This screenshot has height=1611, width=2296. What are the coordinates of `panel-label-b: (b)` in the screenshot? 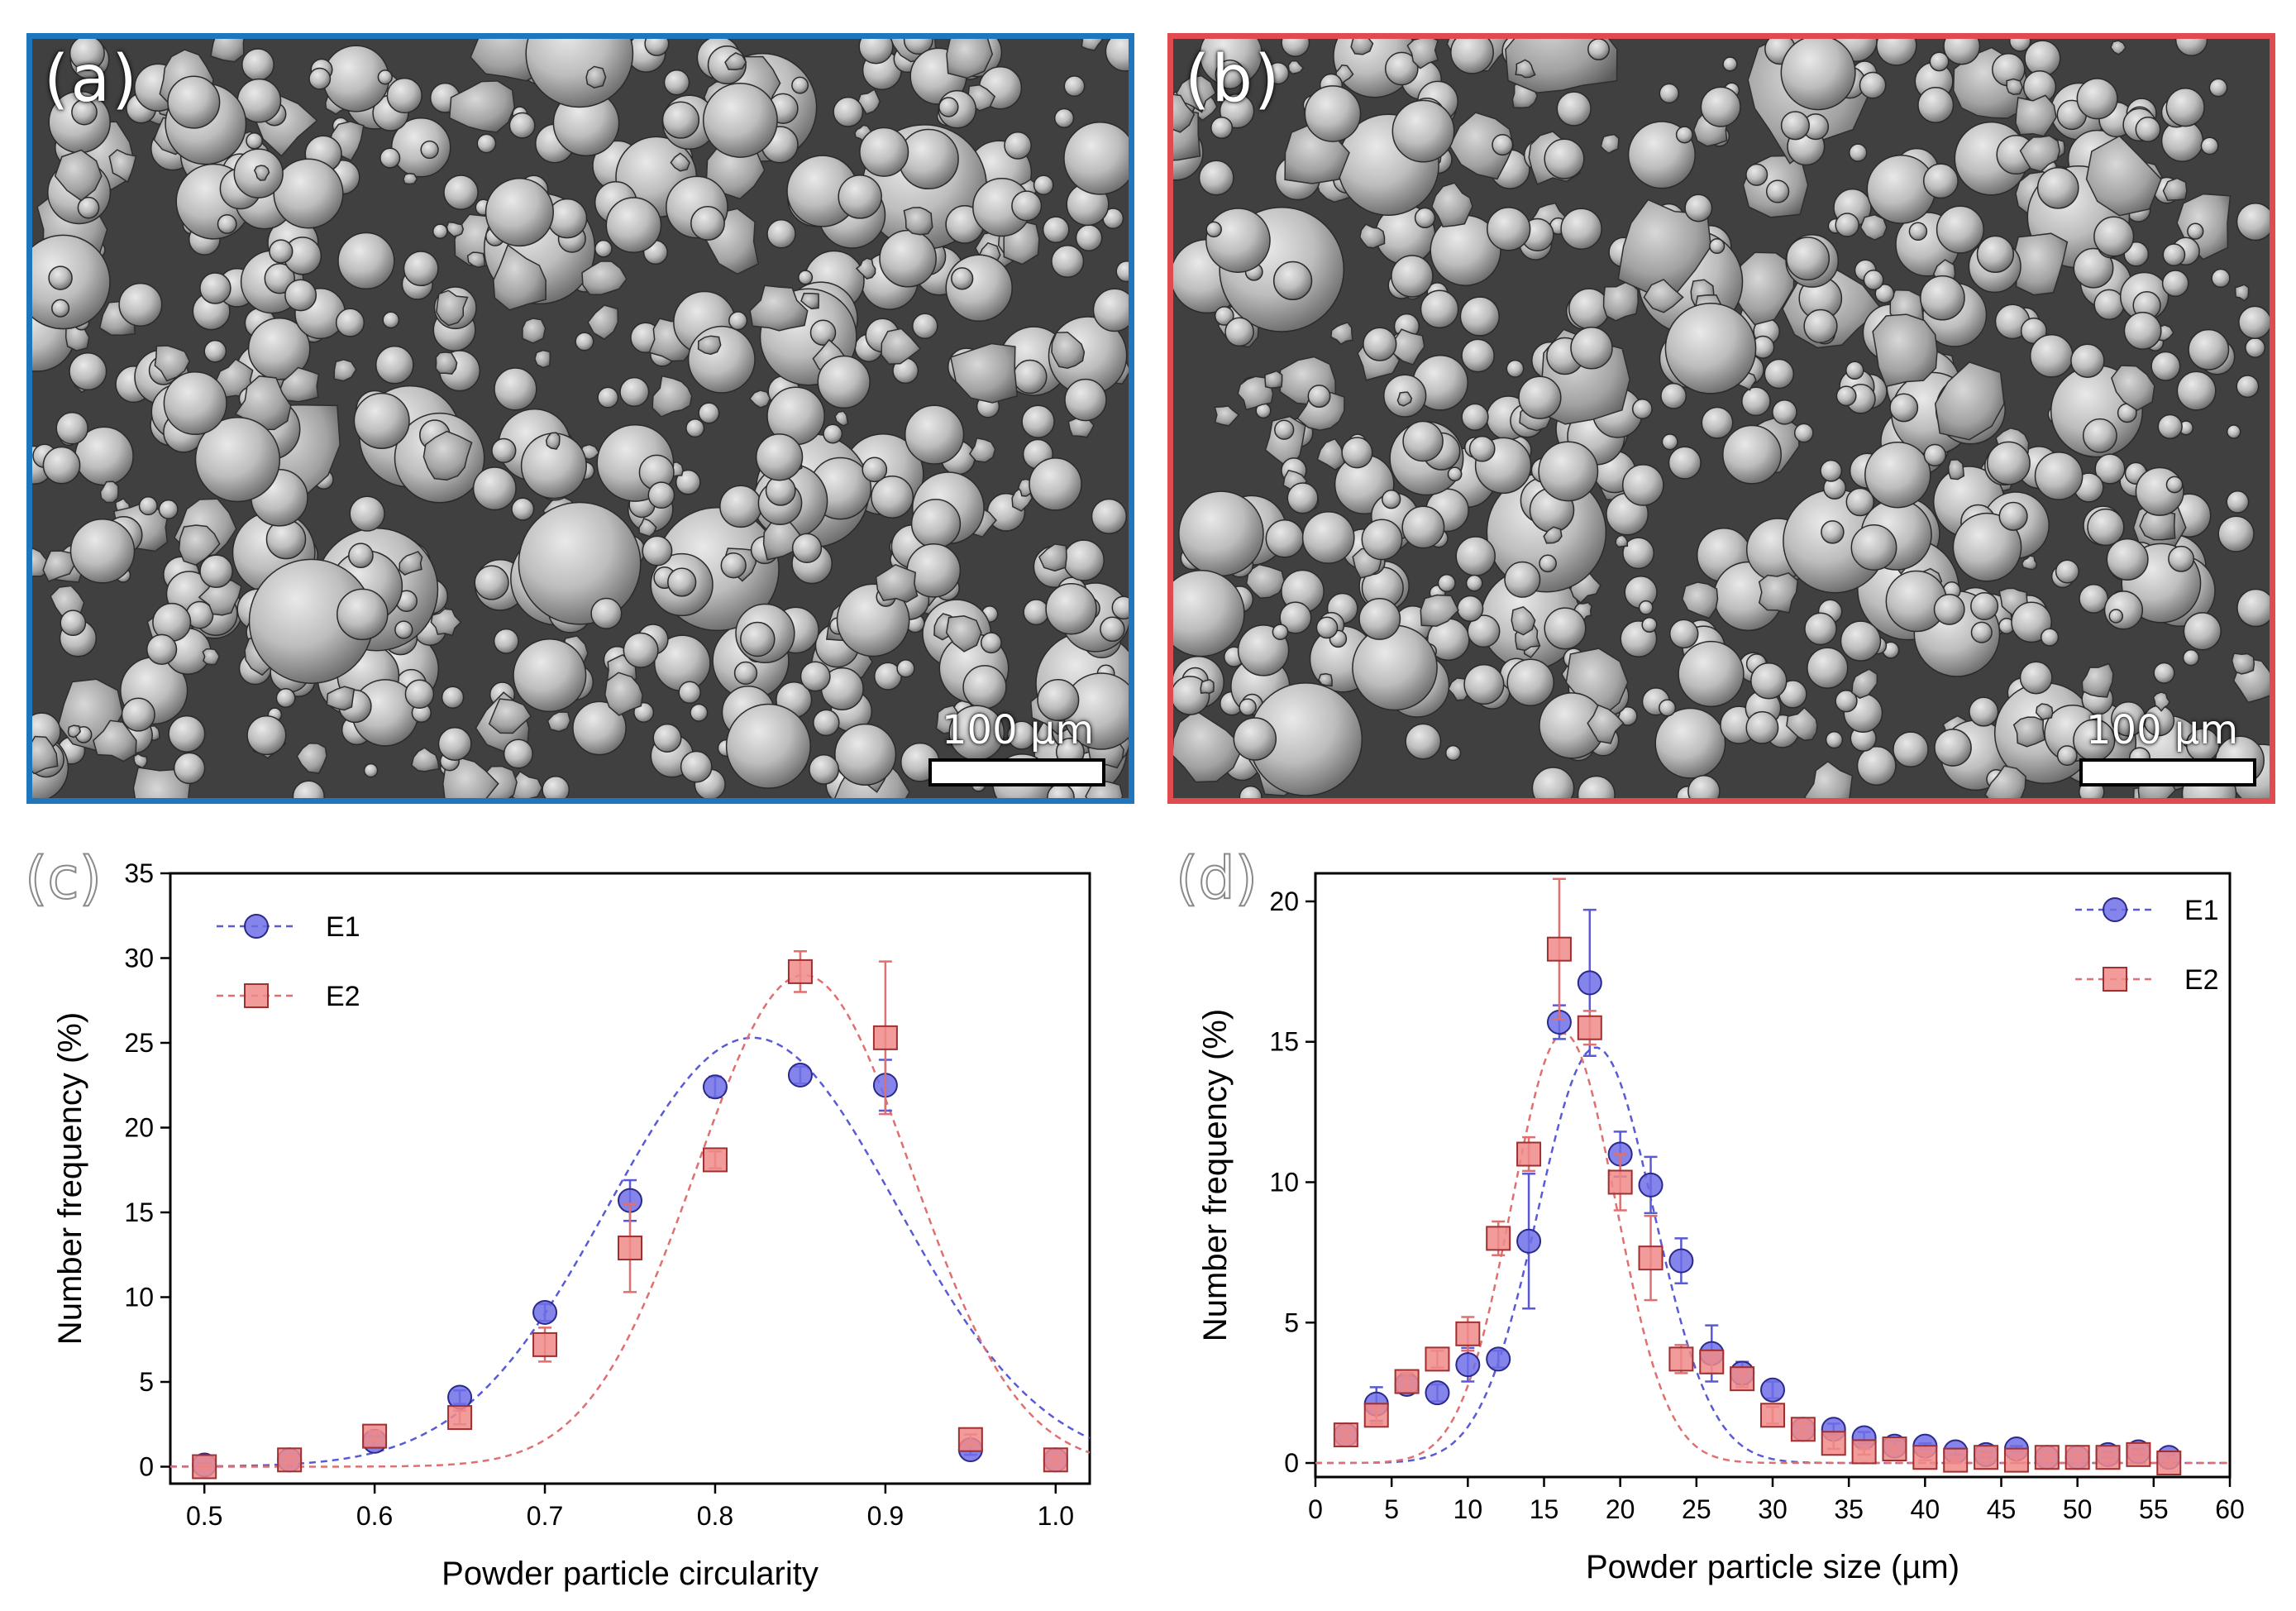 It's located at (1233, 79).